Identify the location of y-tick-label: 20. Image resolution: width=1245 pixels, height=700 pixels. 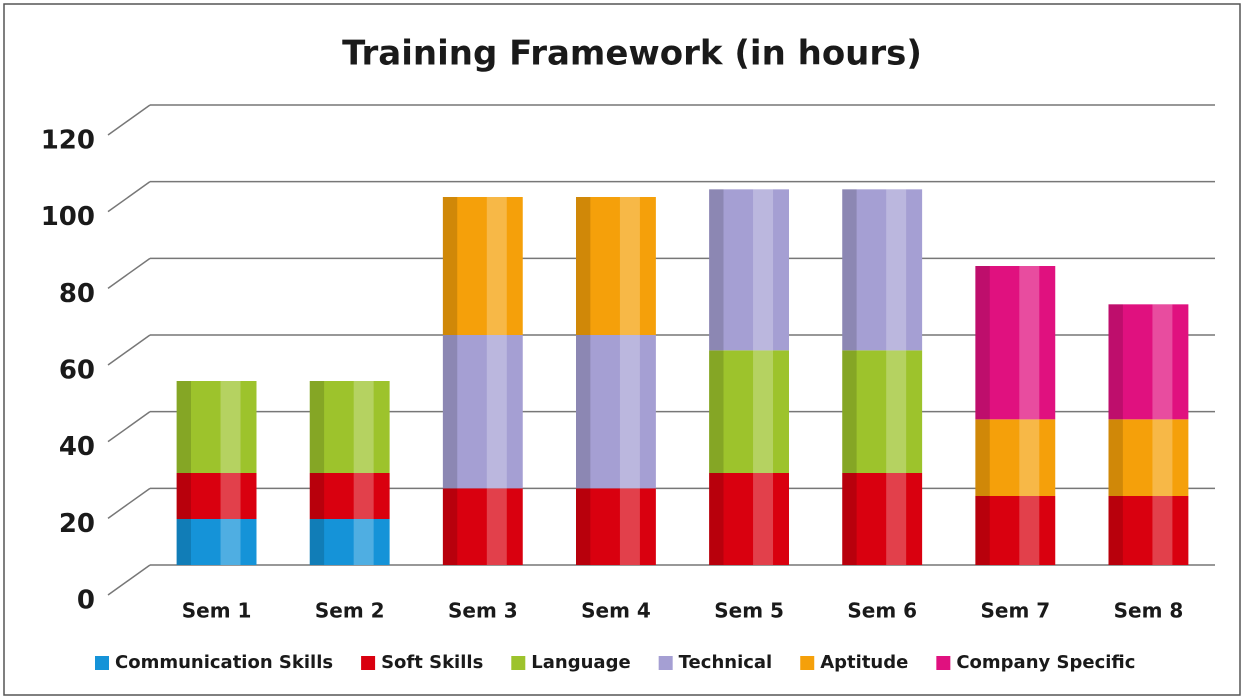
(77, 524).